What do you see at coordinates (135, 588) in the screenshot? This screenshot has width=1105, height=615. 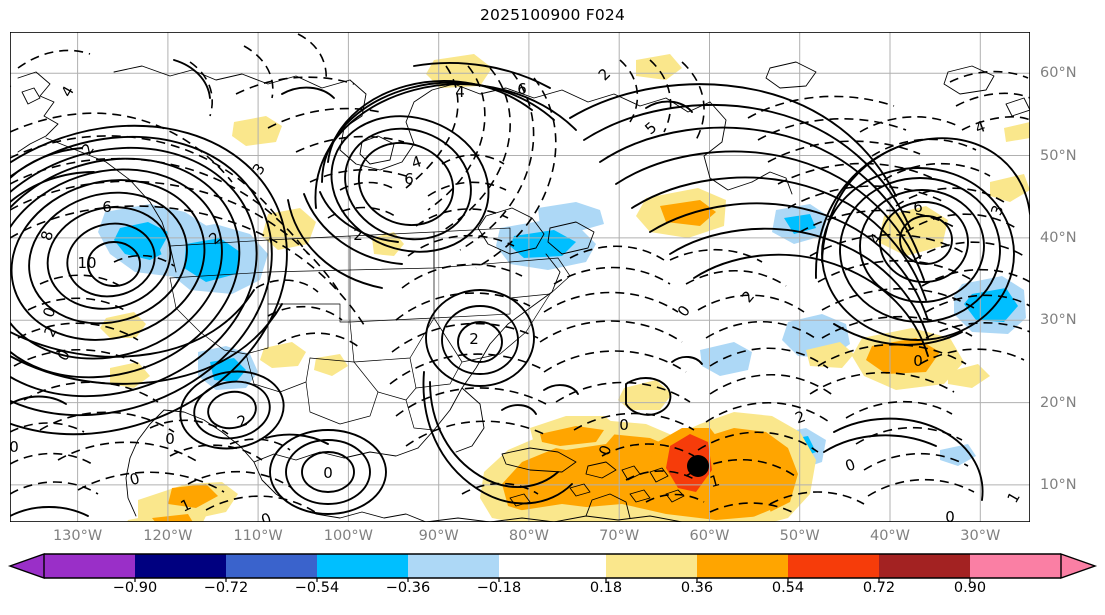 I see `colorbar-tick-0: −0.90` at bounding box center [135, 588].